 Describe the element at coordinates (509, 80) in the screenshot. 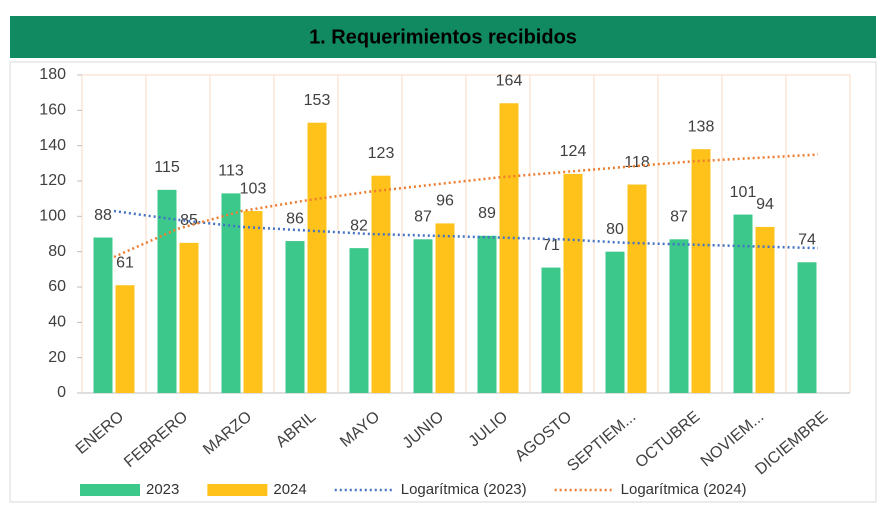

I see `data-label: 164` at that location.